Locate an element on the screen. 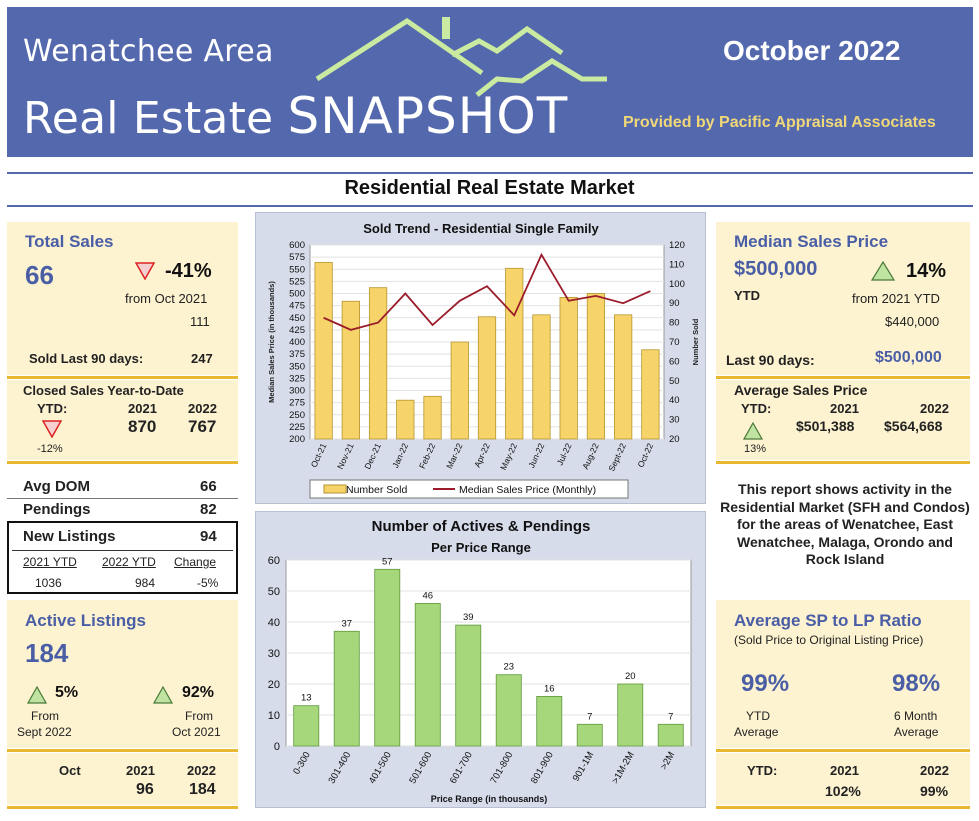  chart2-bar is located at coordinates (630, 715).